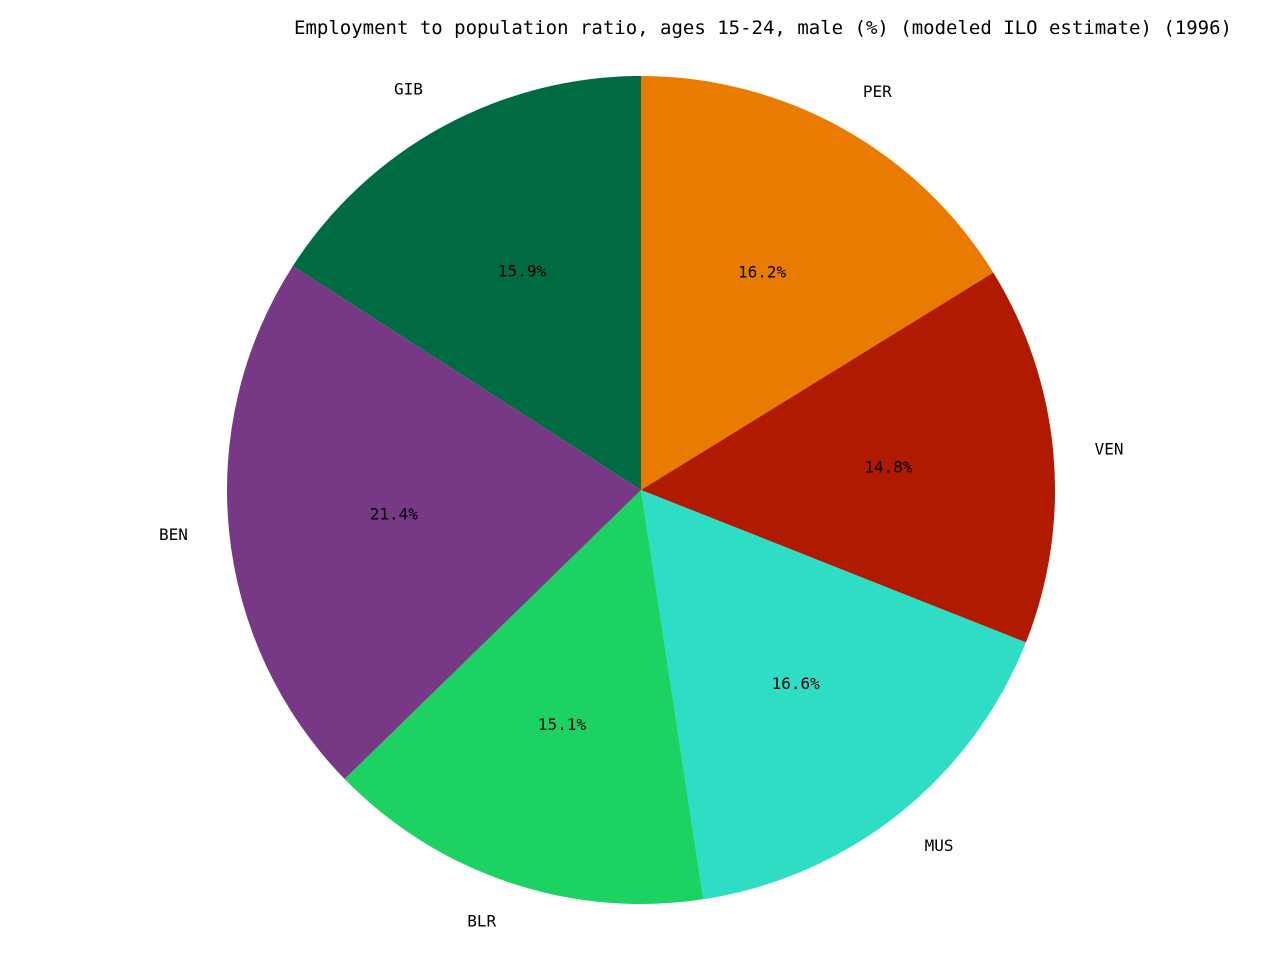 The image size is (1280, 960). What do you see at coordinates (408, 89) in the screenshot?
I see `slice-label-gib: GIB` at bounding box center [408, 89].